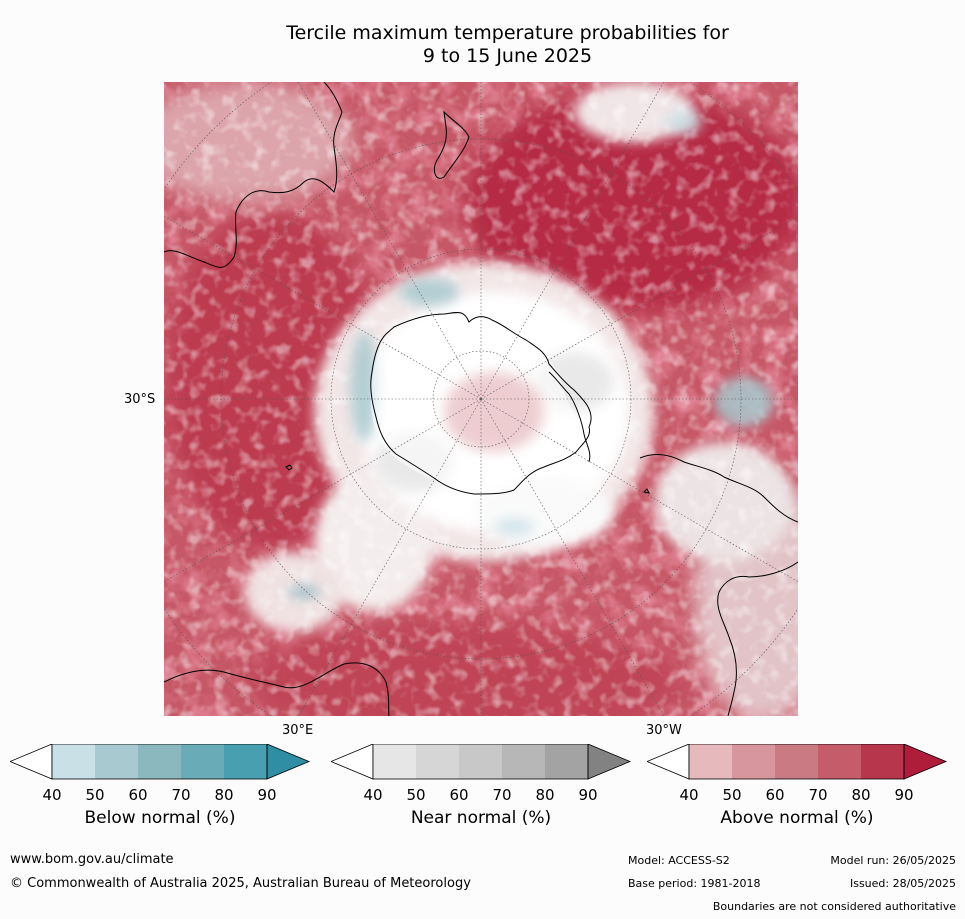 The height and width of the screenshot is (919, 965). Describe the element at coordinates (159, 793) in the screenshot. I see `below-normal-colorbar: 40 50 60 70 80 90 Below normal (%)` at that location.